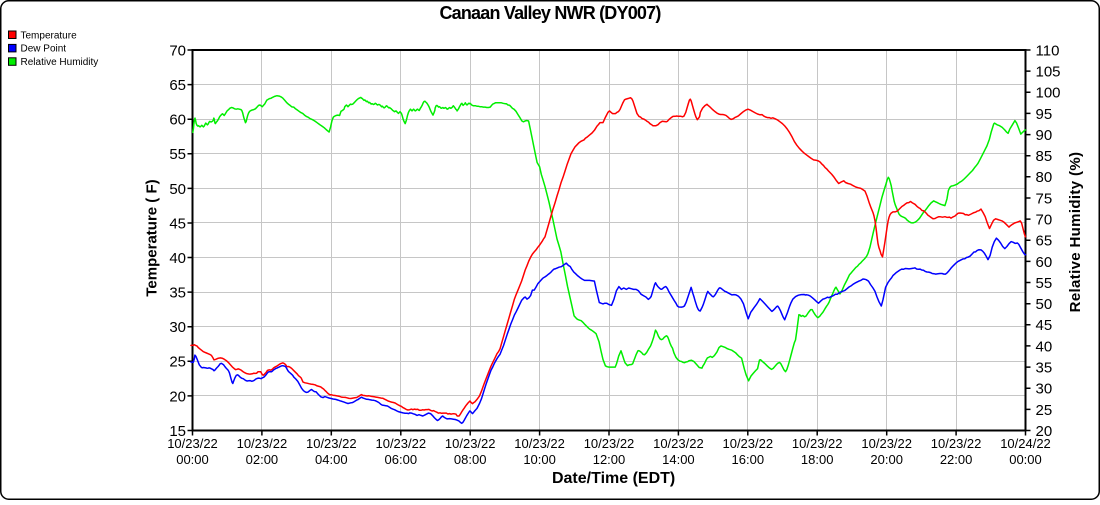 Image resolution: width=1100 pixels, height=505 pixels. What do you see at coordinates (886, 459) in the screenshot?
I see `svg-text: 20:00` at bounding box center [886, 459].